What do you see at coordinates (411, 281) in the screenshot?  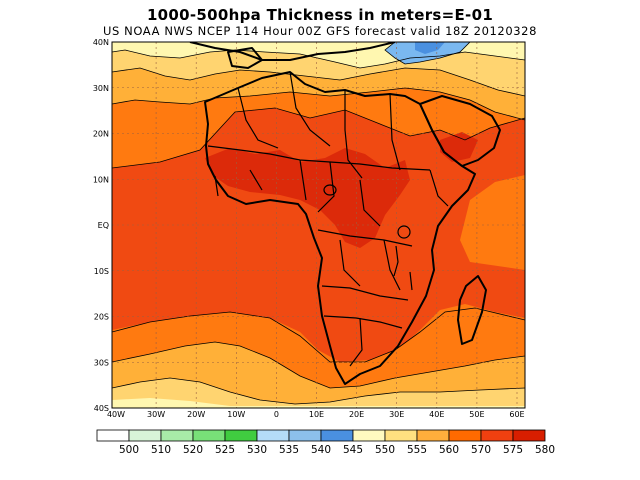 I see `lake-malawi` at bounding box center [411, 281].